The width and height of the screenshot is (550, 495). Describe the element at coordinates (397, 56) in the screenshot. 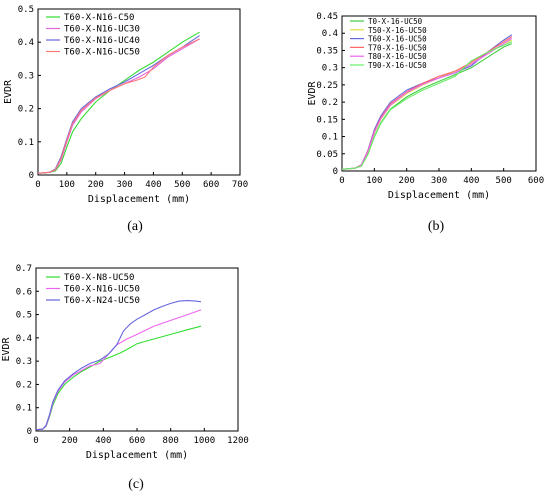

I see `legend-label: T80-X-16-UC50` at that location.